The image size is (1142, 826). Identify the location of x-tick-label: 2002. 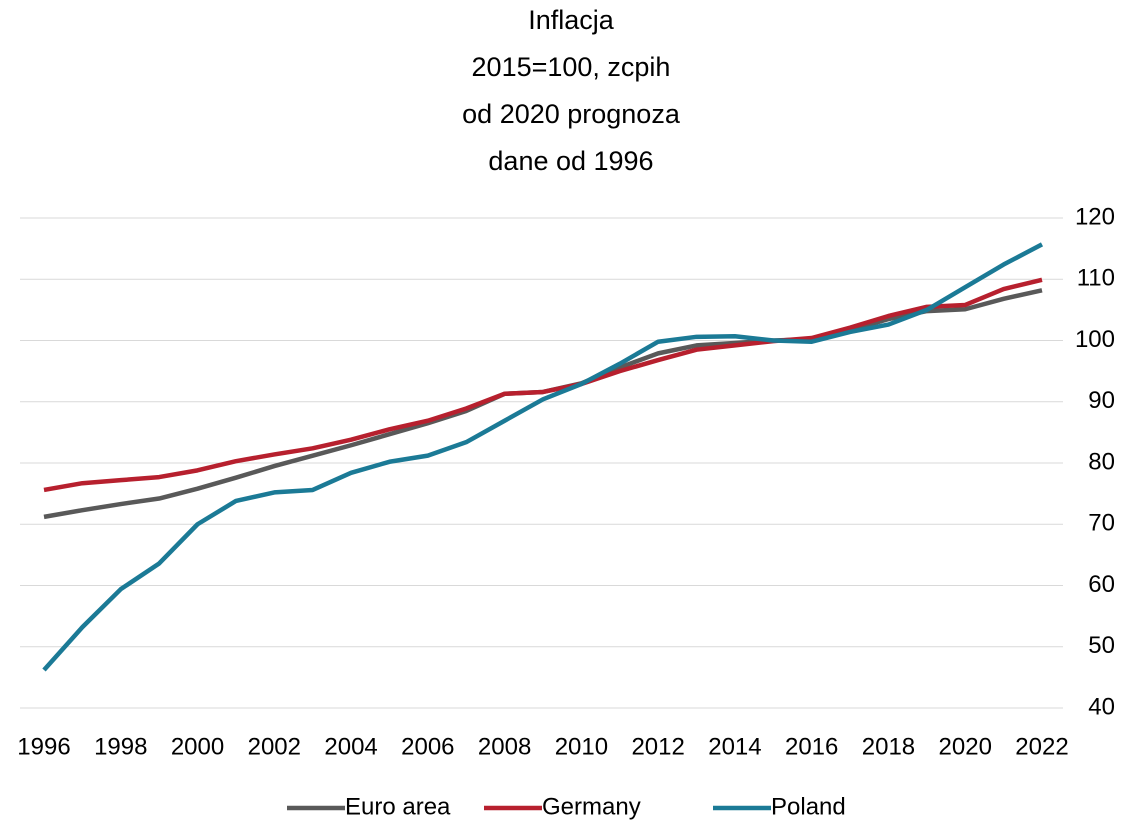
(274, 746).